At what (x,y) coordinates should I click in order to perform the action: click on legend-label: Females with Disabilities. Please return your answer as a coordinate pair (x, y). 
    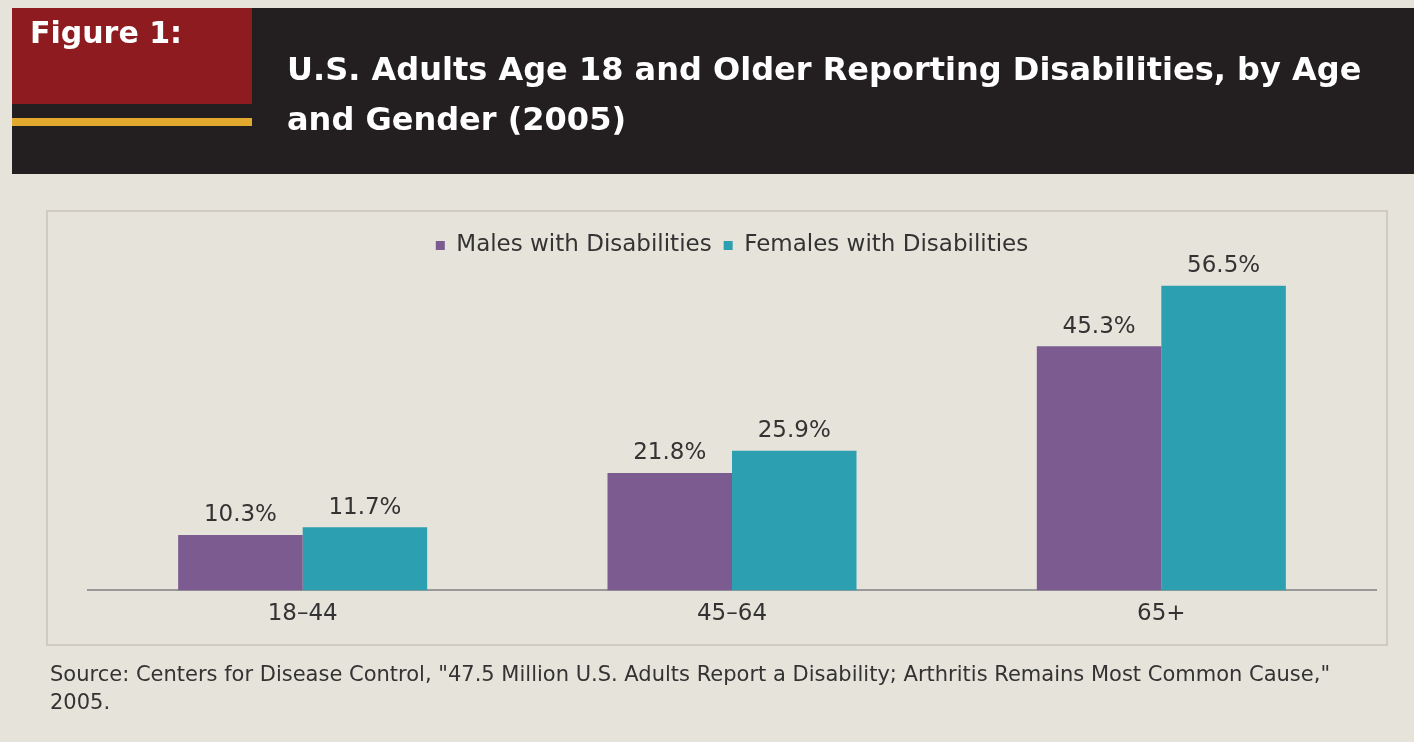
    Looking at the image, I should click on (886, 243).